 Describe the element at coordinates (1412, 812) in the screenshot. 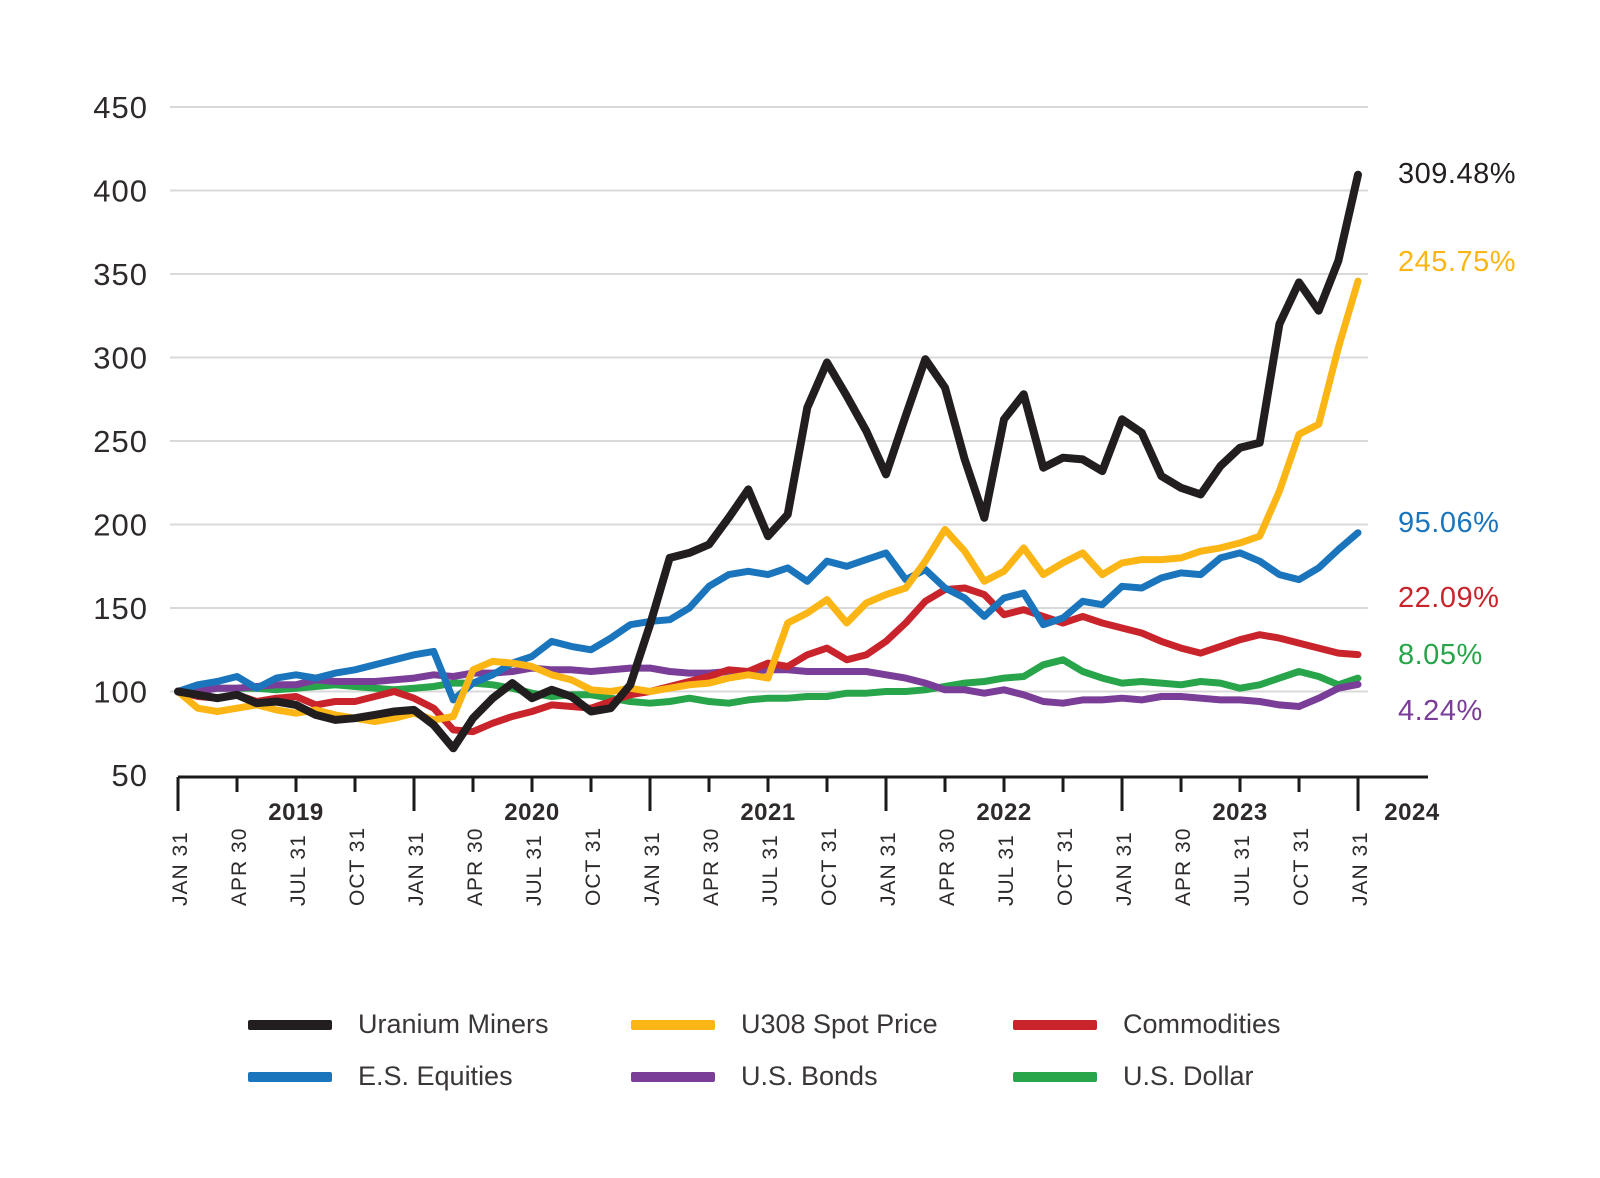

I see `year-label-2024: 2024` at that location.